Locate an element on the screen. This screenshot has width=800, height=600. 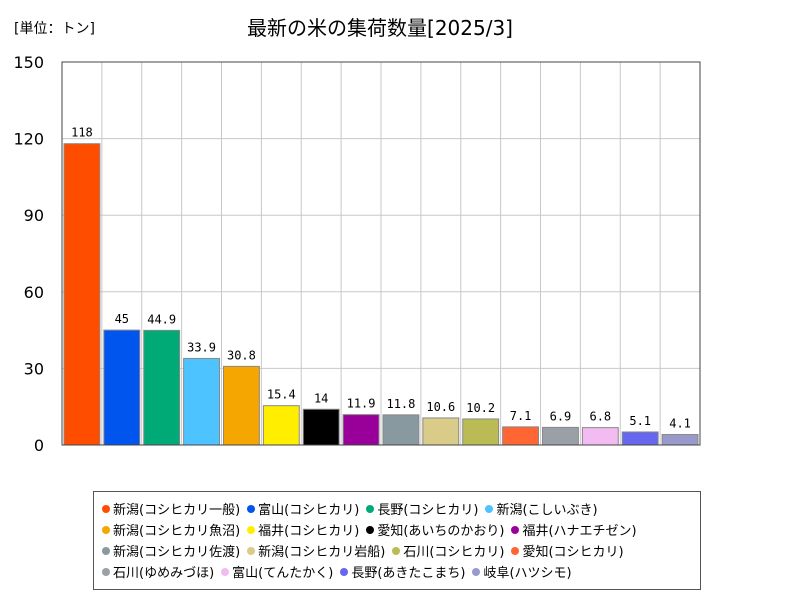
legend-item: 新潟(こしいぶき) is located at coordinates (541, 508).